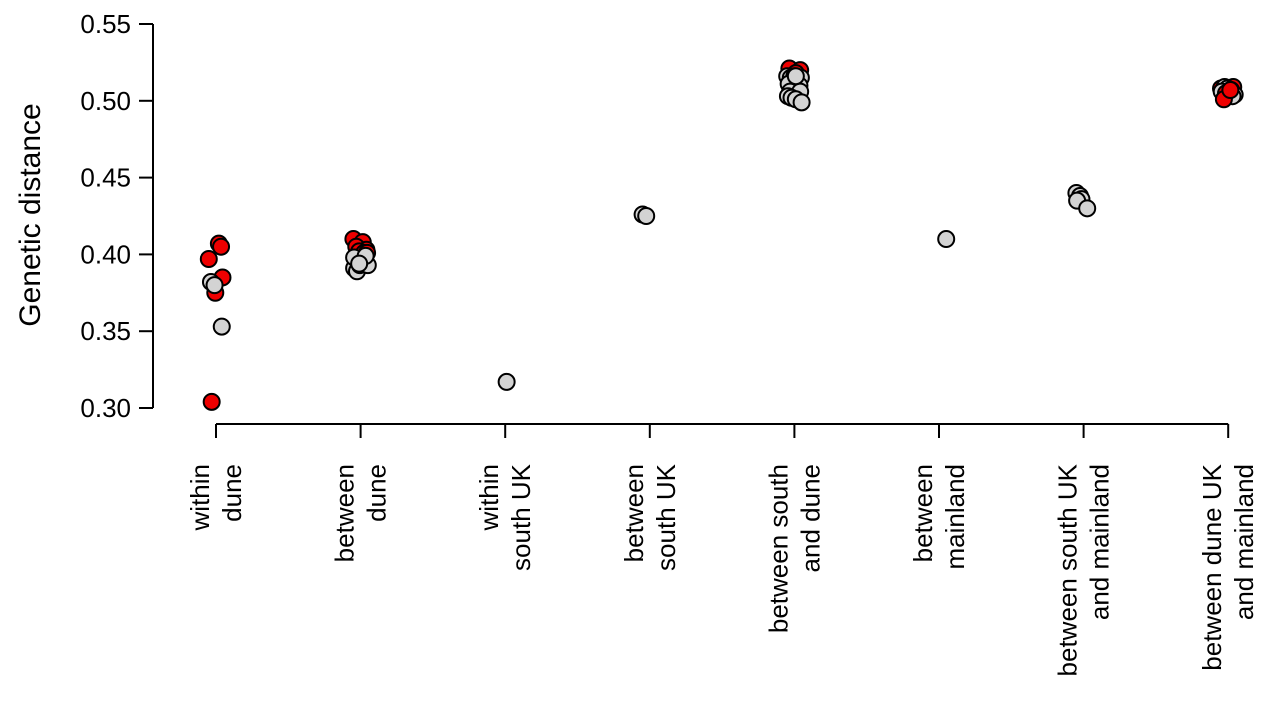  What do you see at coordinates (505, 517) in the screenshot?
I see `x-tick-label: within south UK` at bounding box center [505, 517].